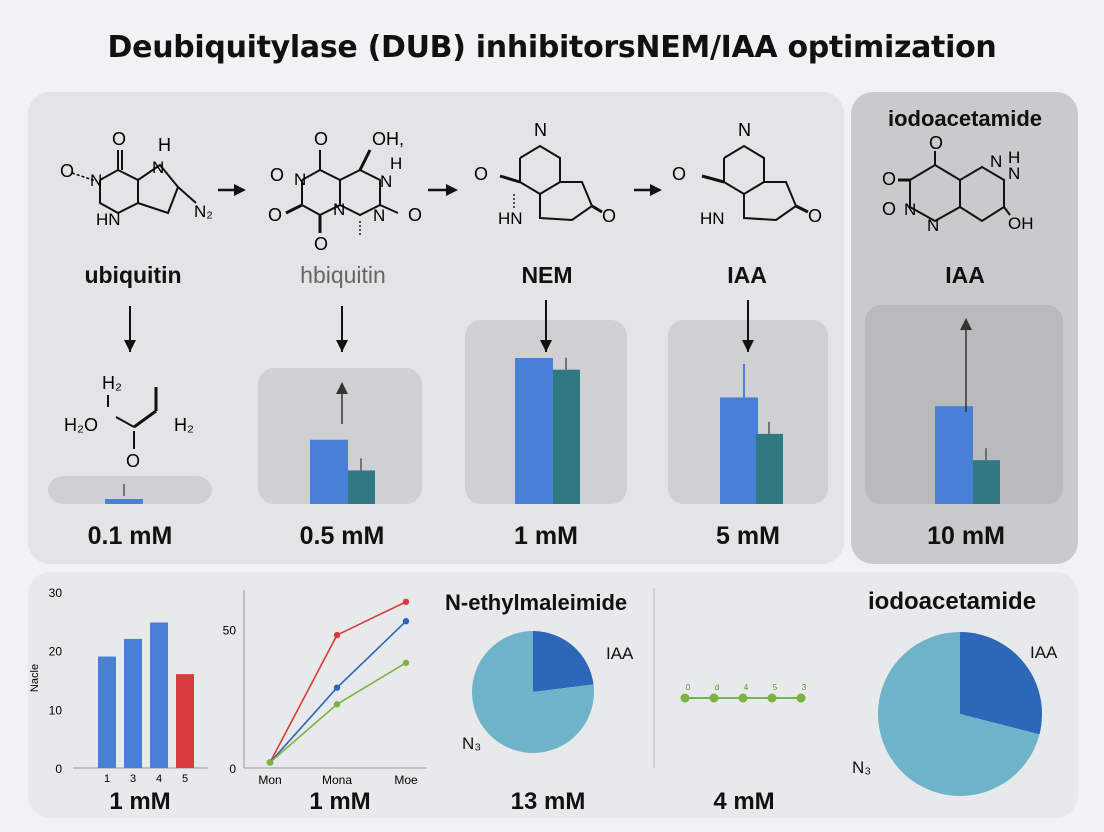 The height and width of the screenshot is (832, 1104). I want to click on ubiquitin-structure: O H O N N N₂ HN, so click(136, 179).